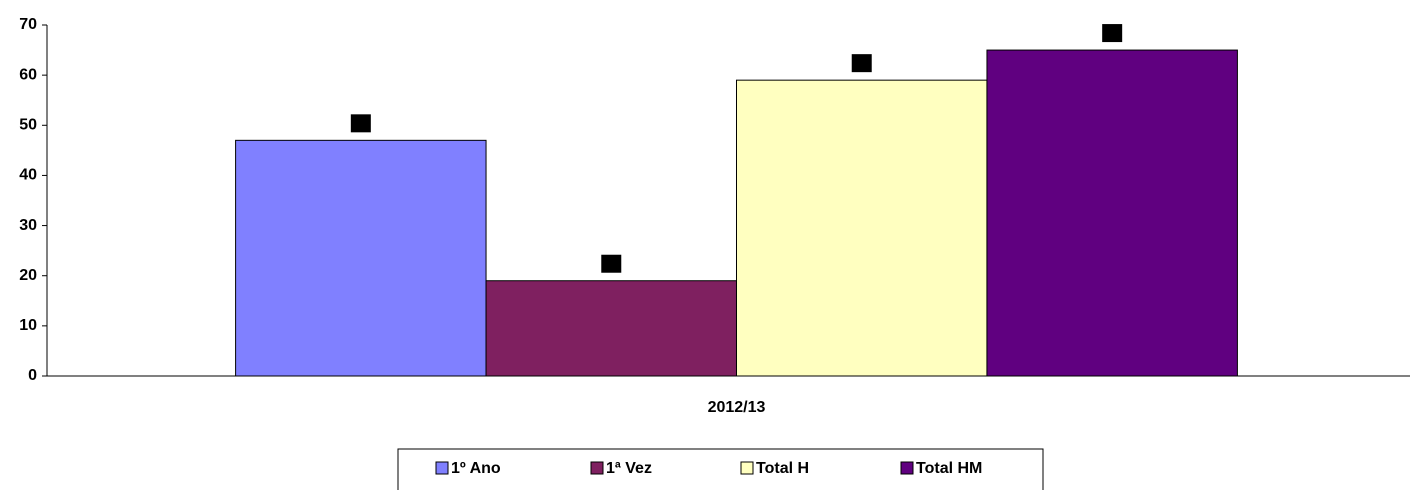 This screenshot has width=1416, height=490. Describe the element at coordinates (28, 125) in the screenshot. I see `y-tick-label: 50` at that location.